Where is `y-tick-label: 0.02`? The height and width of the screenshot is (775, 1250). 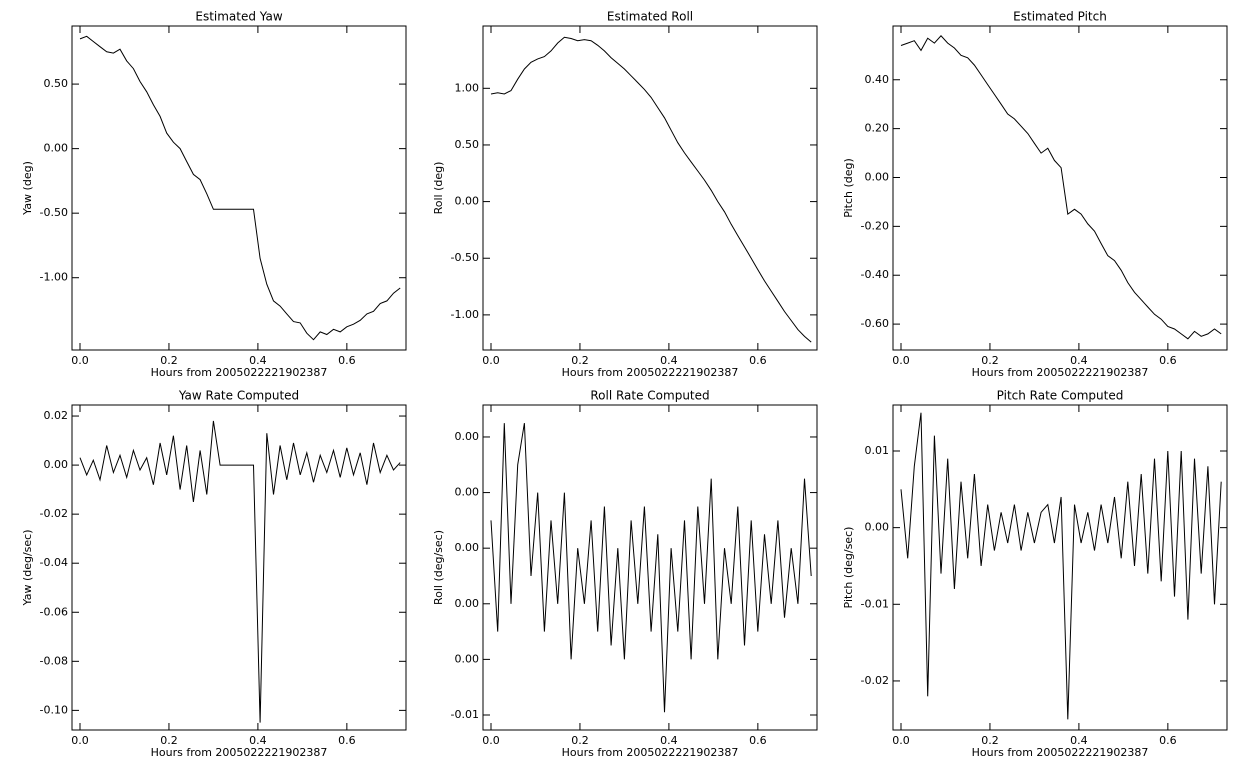
y-tick-label: 0.02 is located at coordinates (56, 415).